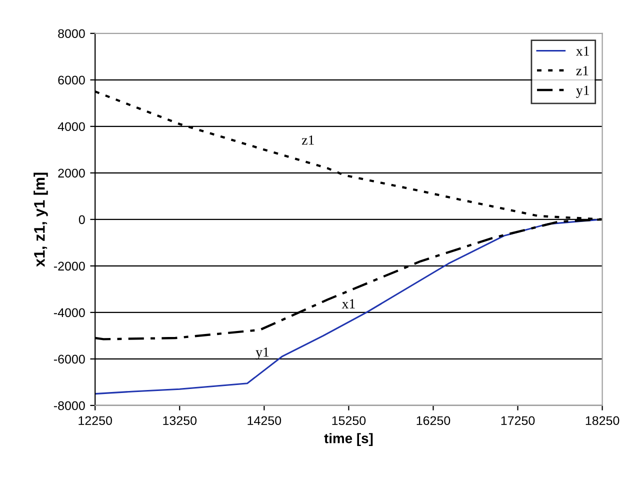 The image size is (634, 477). I want to click on legend-label: z1, so click(582, 71).